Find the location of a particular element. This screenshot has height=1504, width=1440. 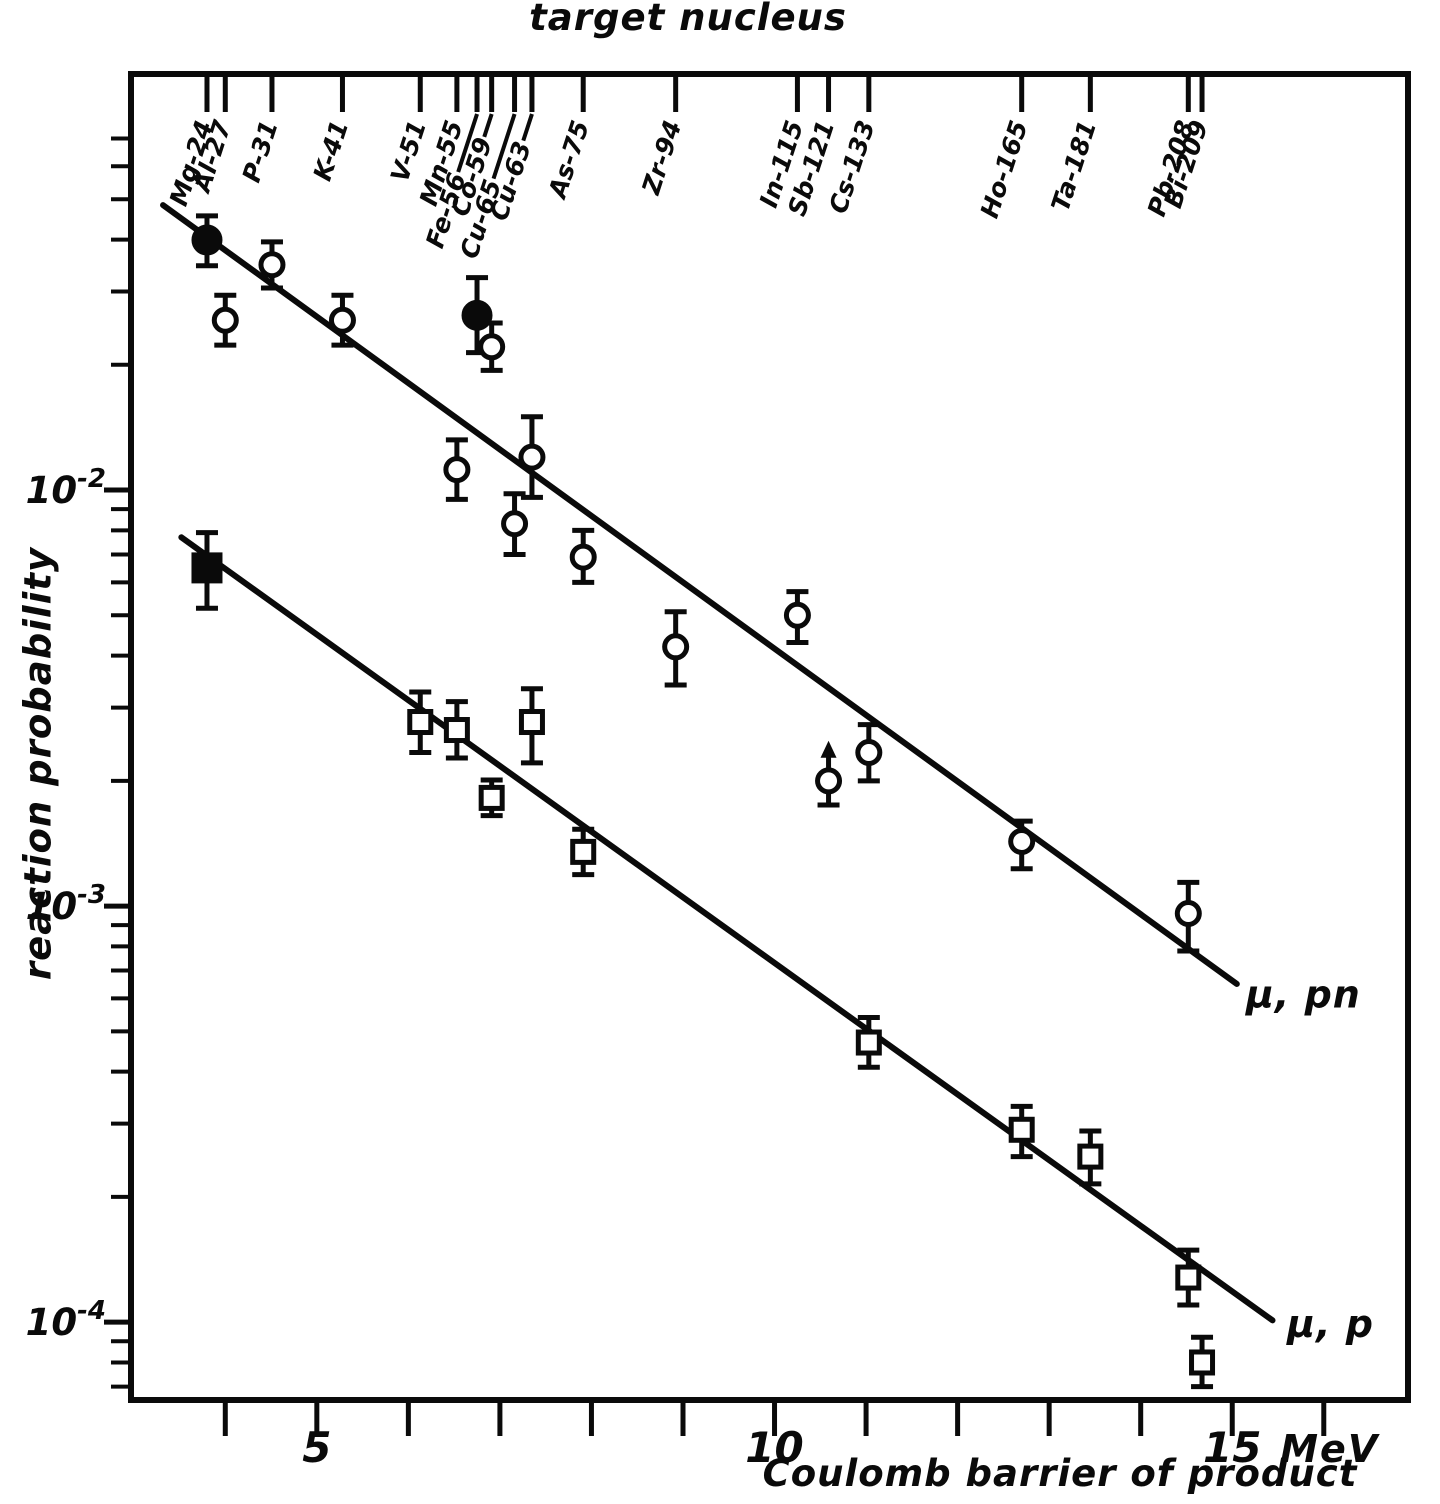

y-tick-label: 10⁻² is located at coordinates (66, 488).